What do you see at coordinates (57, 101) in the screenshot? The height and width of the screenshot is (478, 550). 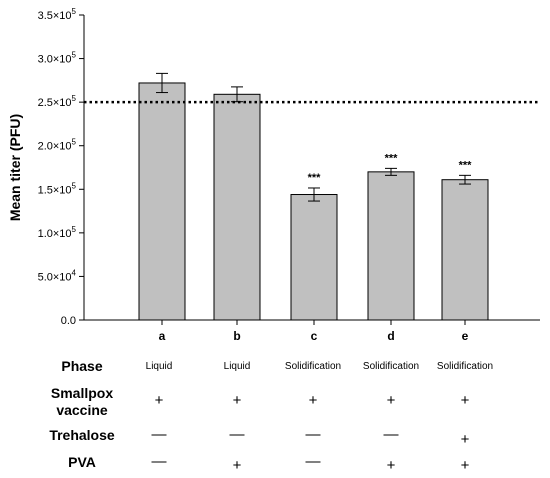 I see `y-tick-label: 2.5×10⁵` at bounding box center [57, 101].